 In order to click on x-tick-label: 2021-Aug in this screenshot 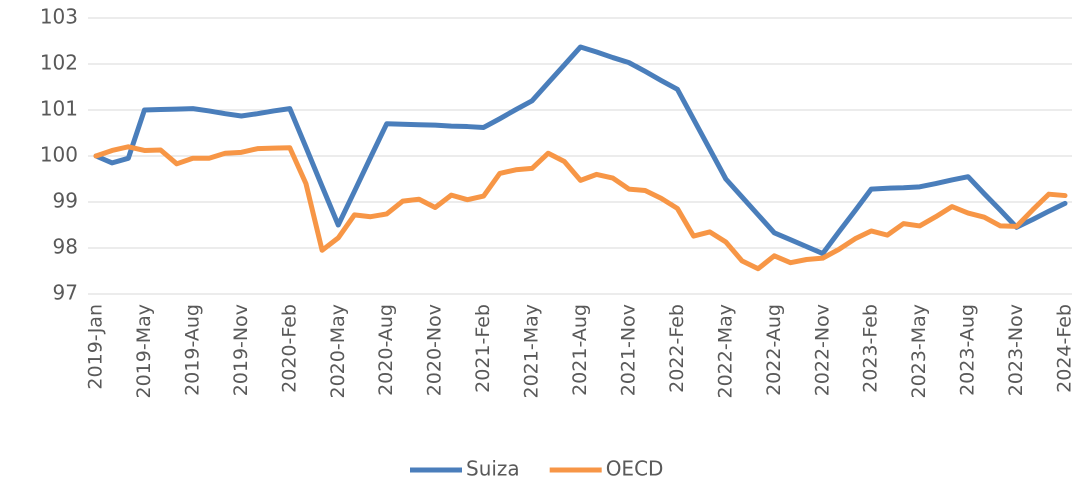, I will do `click(580, 350)`.